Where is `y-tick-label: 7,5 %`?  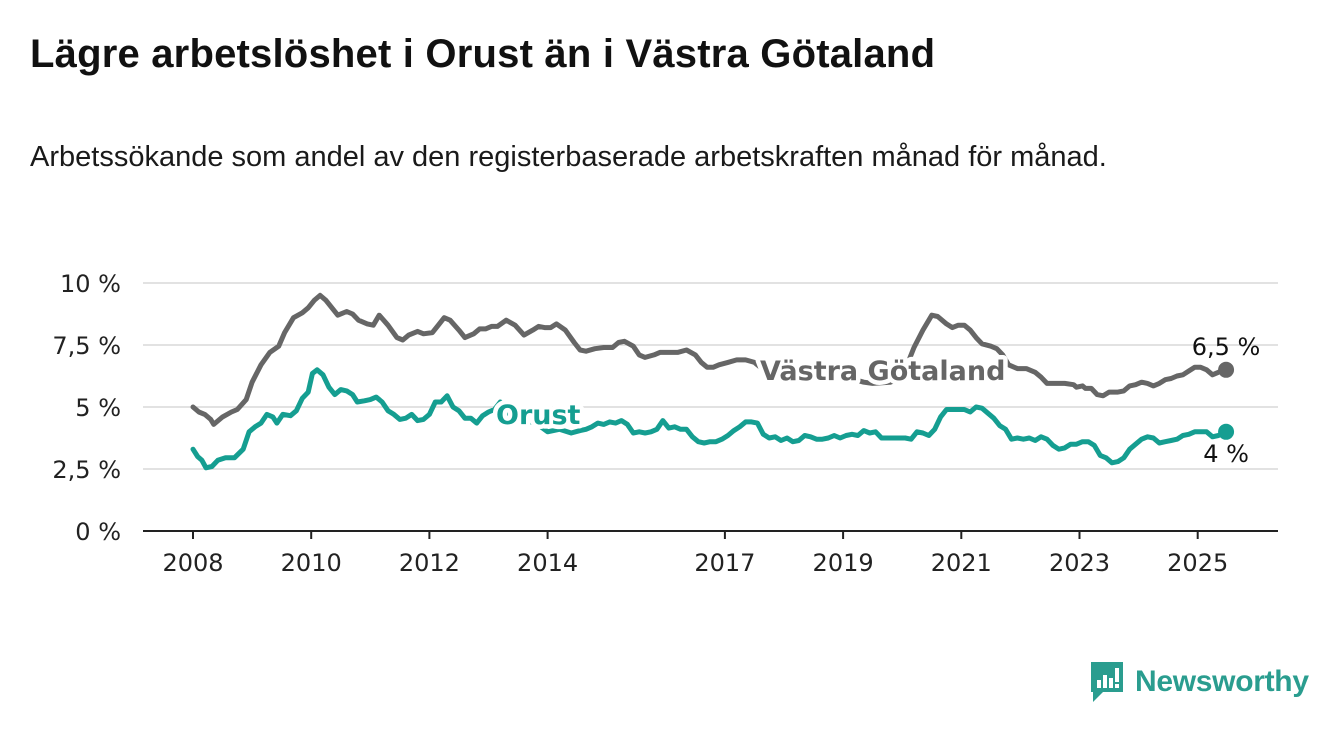
y-tick-label: 7,5 % is located at coordinates (86, 346).